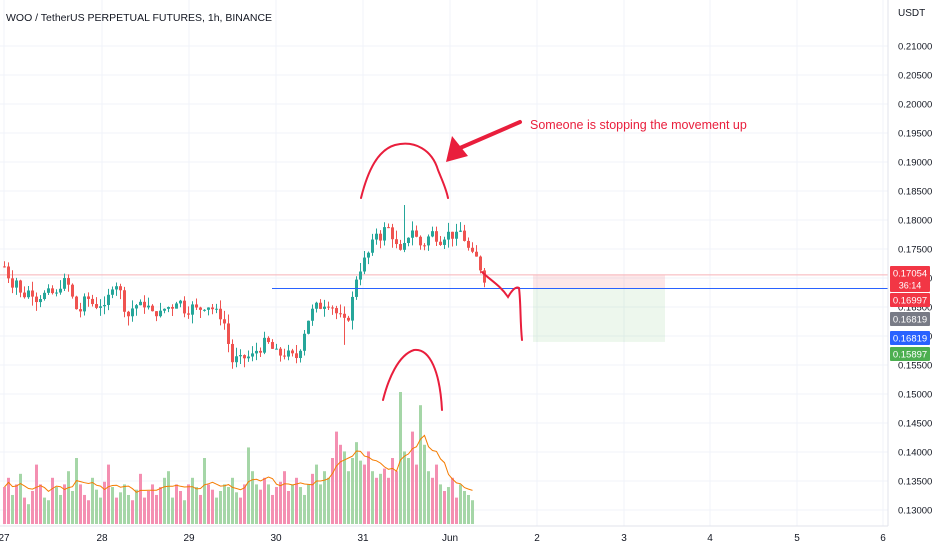 This screenshot has width=932, height=555. What do you see at coordinates (457, 149) in the screenshot?
I see `arrow-head` at bounding box center [457, 149].